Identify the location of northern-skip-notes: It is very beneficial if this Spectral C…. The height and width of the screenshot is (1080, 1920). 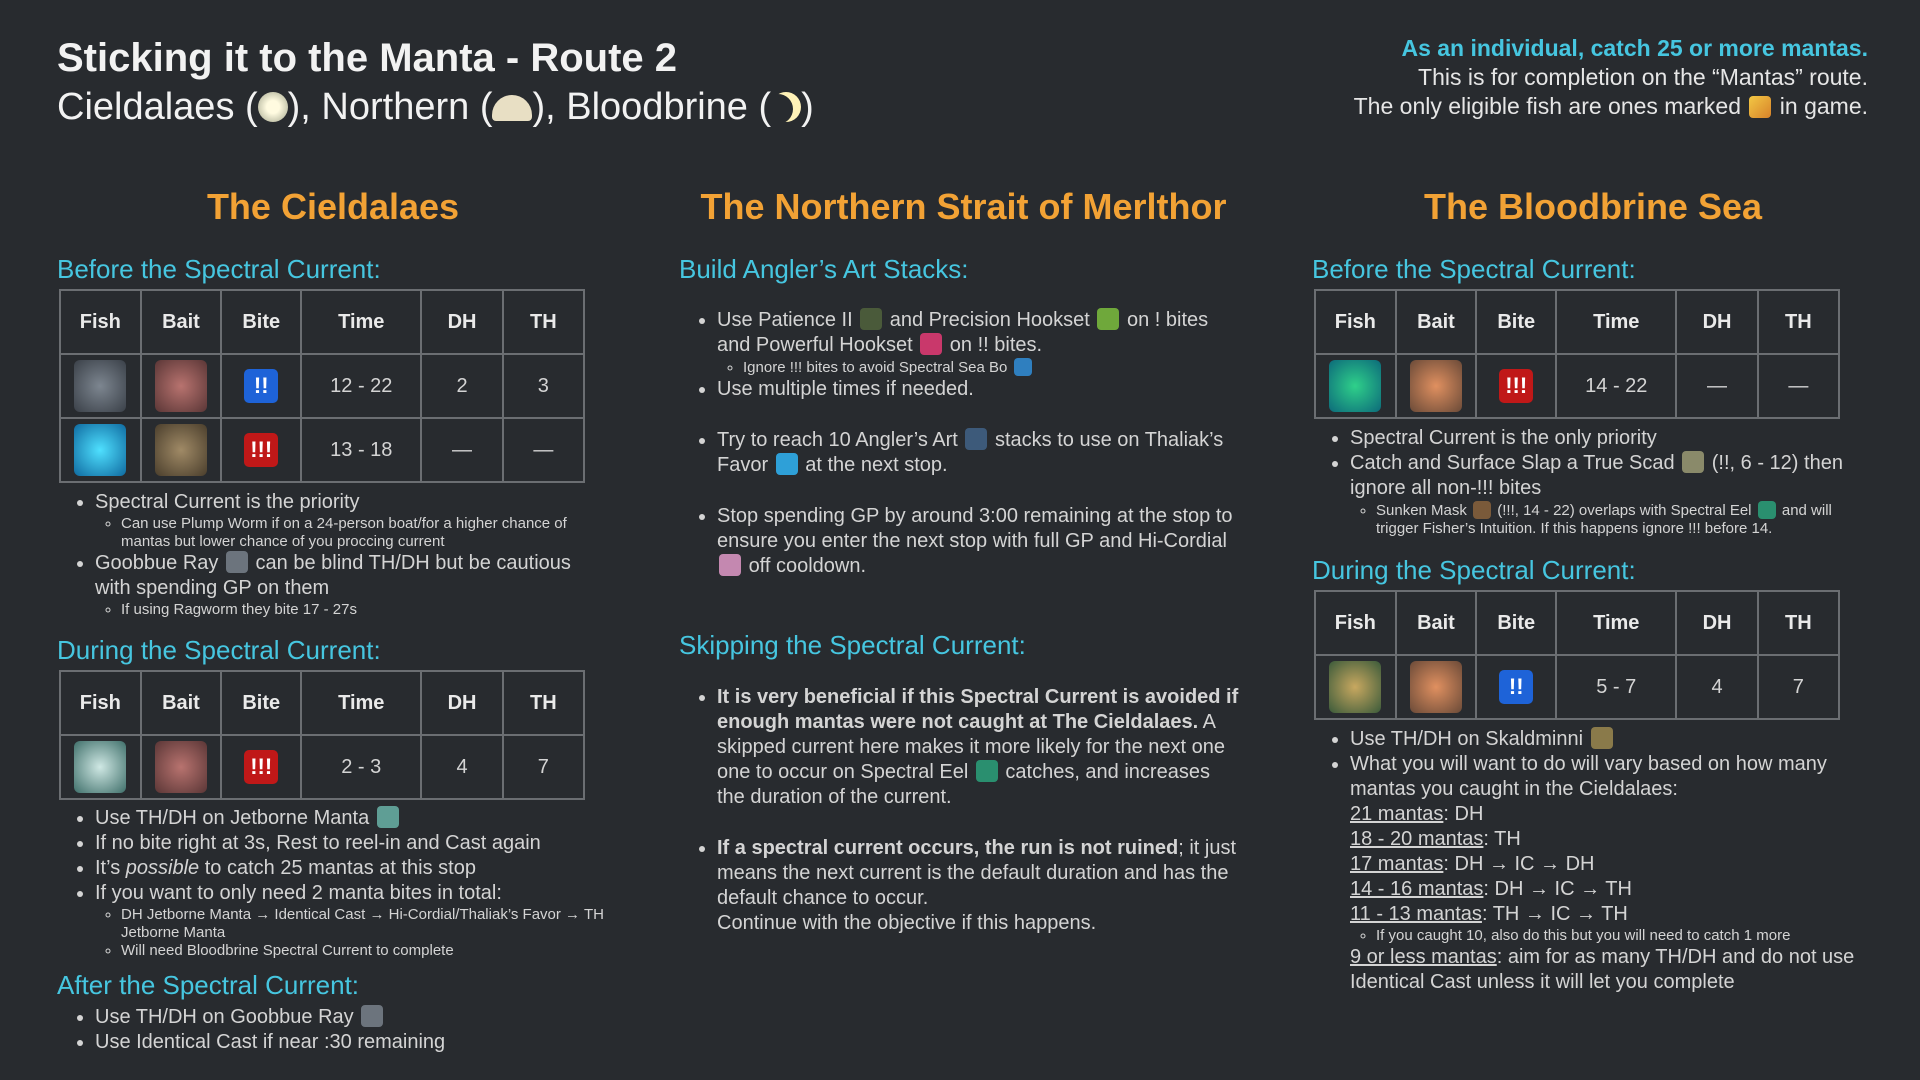
(959, 810).